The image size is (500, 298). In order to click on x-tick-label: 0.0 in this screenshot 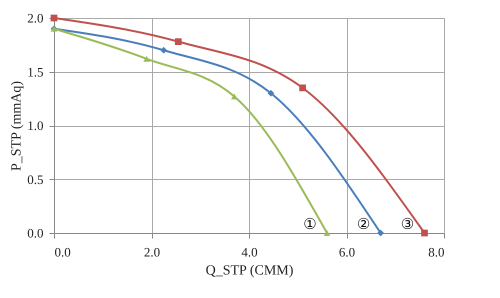, I will do `click(62, 252)`.